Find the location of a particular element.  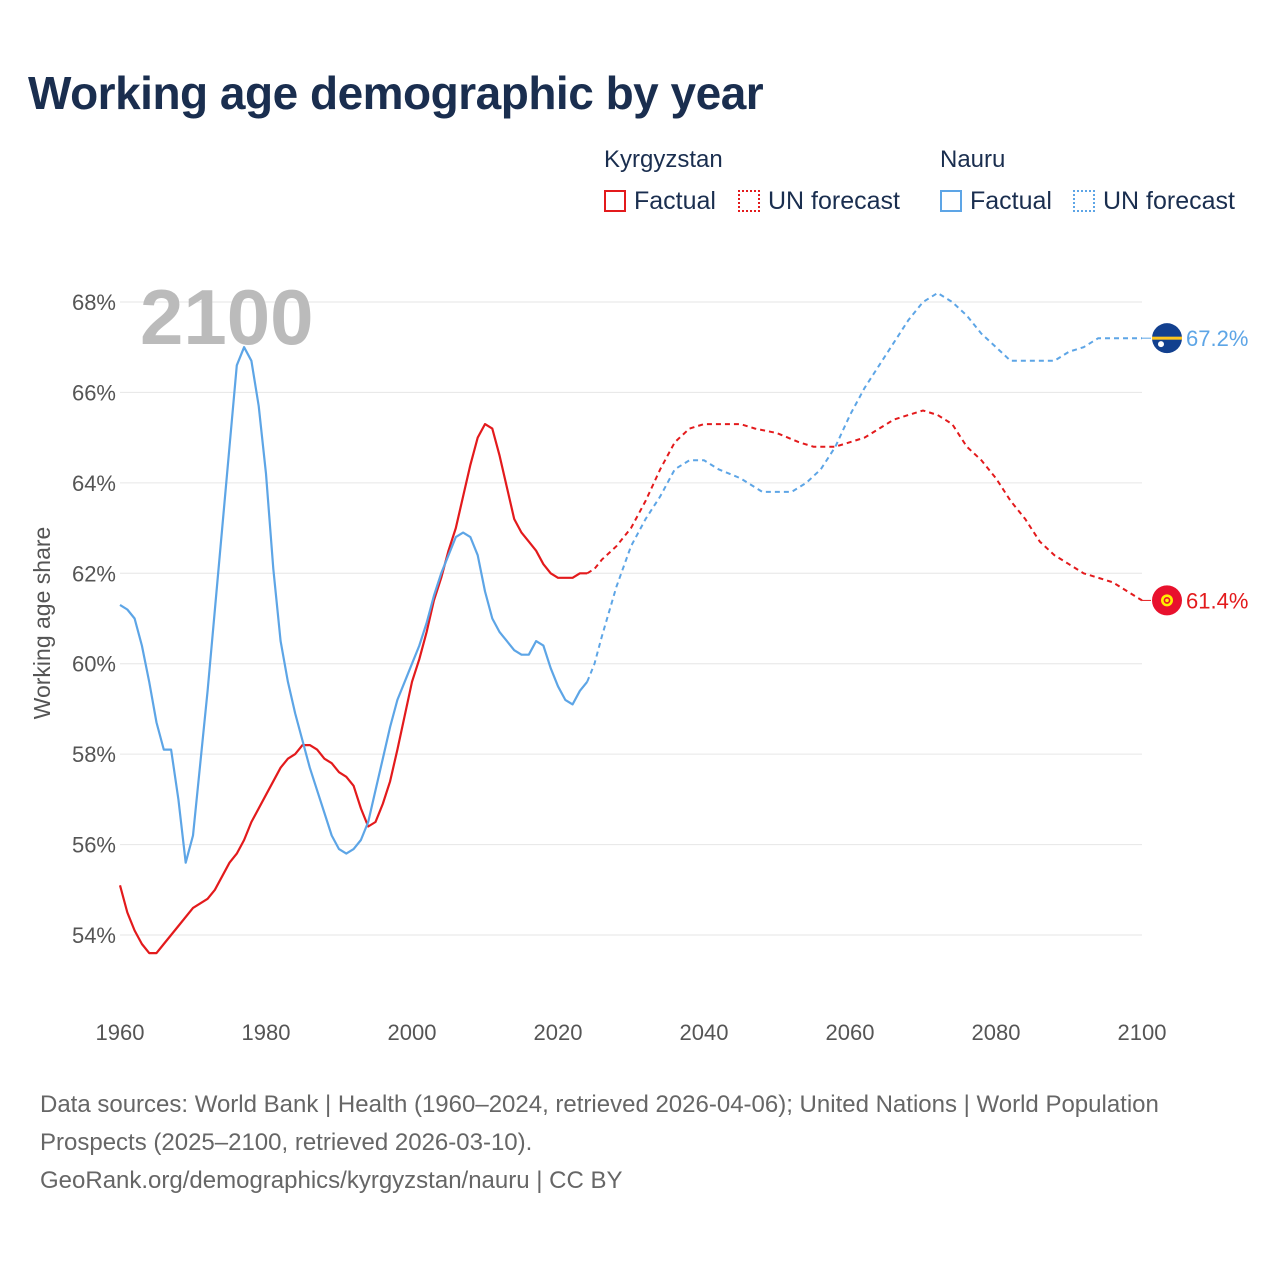

legend-label-kyrgyzstan-factual: Factual is located at coordinates (675, 200).